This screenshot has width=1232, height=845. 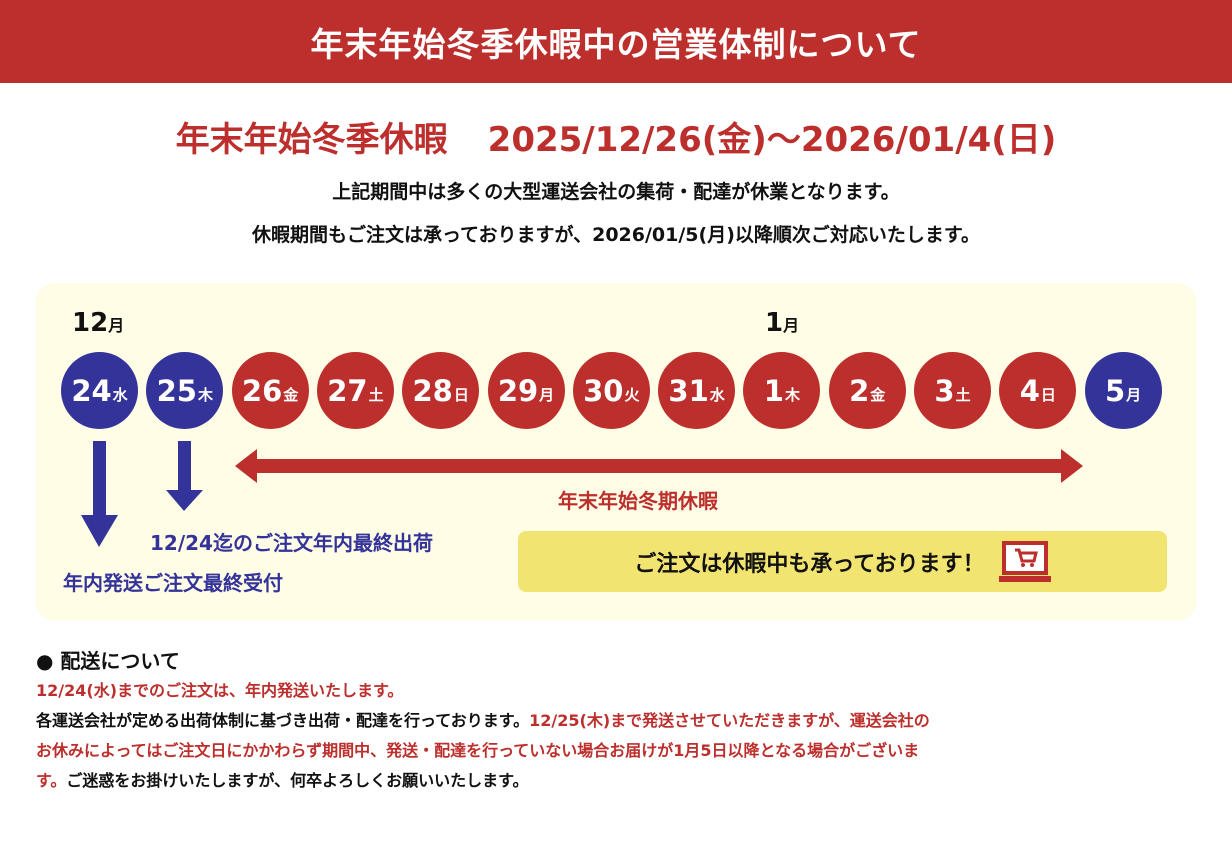 I want to click on notes-text: 各運送会社が定める出荷体制に基づき出荷・配達を行っております。, so click(x=283, y=720).